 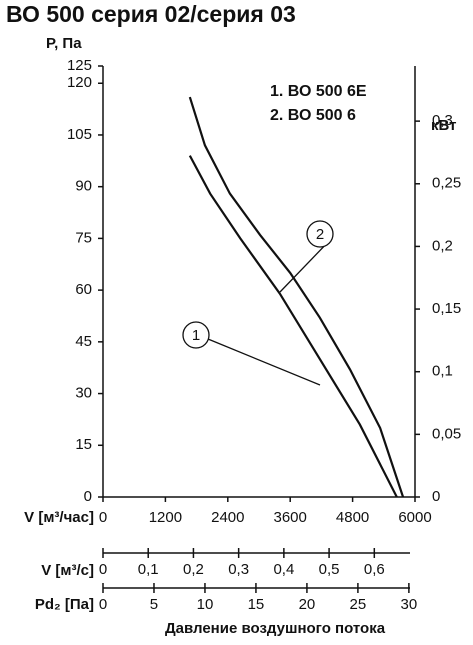 What do you see at coordinates (313, 115) in the screenshot?
I see `legend-entry: 2. ВО 500 6` at bounding box center [313, 115].